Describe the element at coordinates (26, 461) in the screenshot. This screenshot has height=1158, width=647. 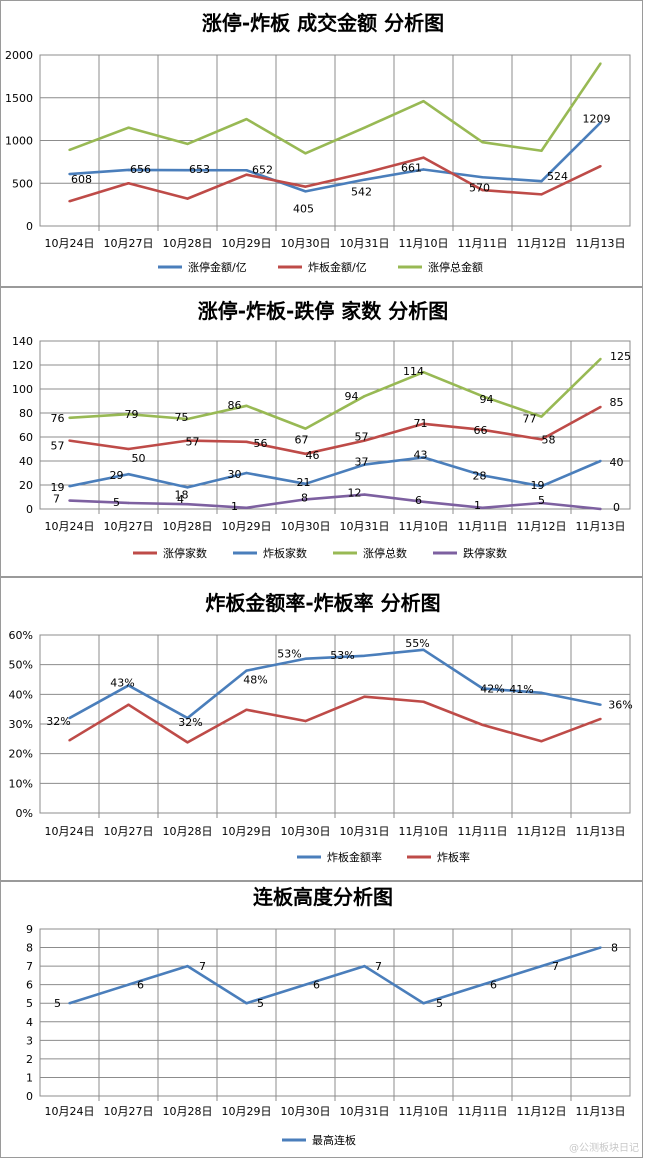
I see `y-tick-label: 40` at that location.